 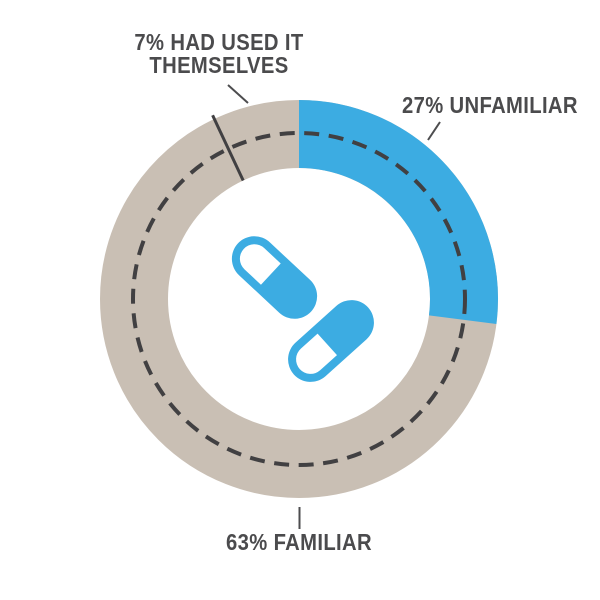 I want to click on label-unfamiliar: 27% UNFAMILIAR, so click(x=490, y=105).